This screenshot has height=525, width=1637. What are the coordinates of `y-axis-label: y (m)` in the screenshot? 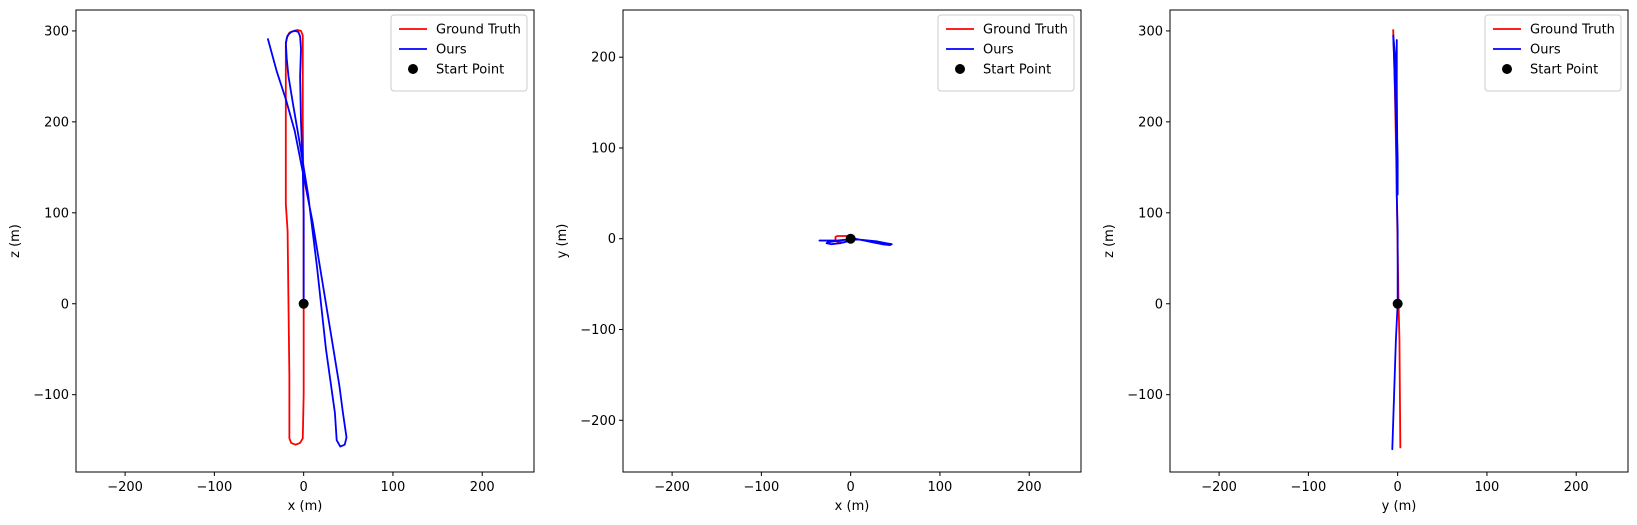 It's located at (562, 241).